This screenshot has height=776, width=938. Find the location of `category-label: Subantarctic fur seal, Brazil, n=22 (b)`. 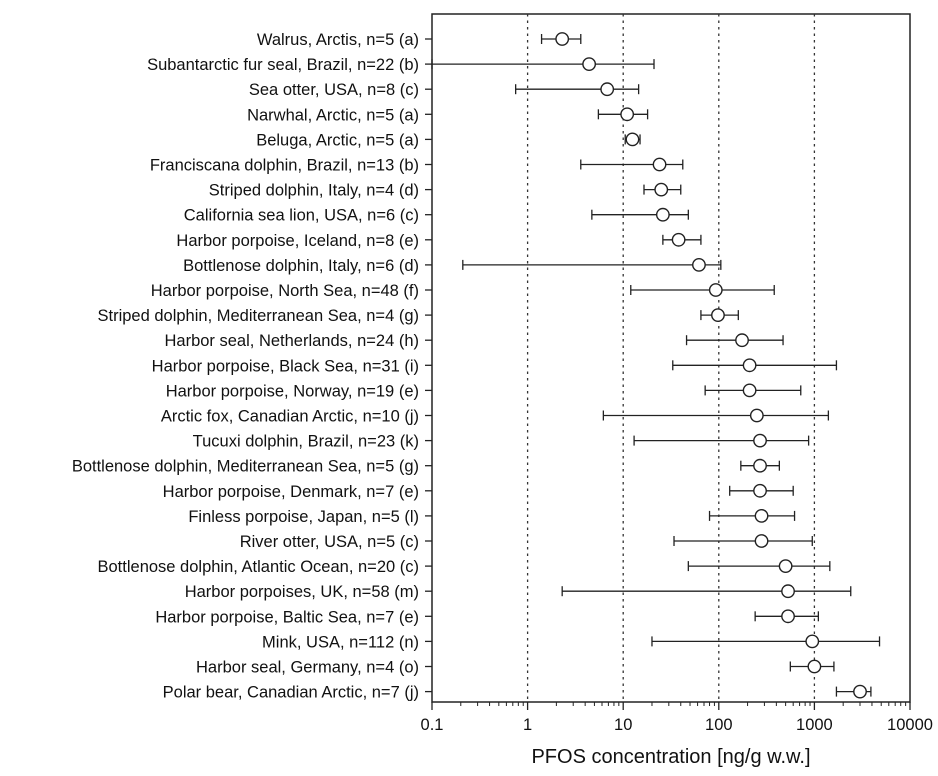

category-label: Subantarctic fur seal, Brazil, n=22 (b) is located at coordinates (283, 65).